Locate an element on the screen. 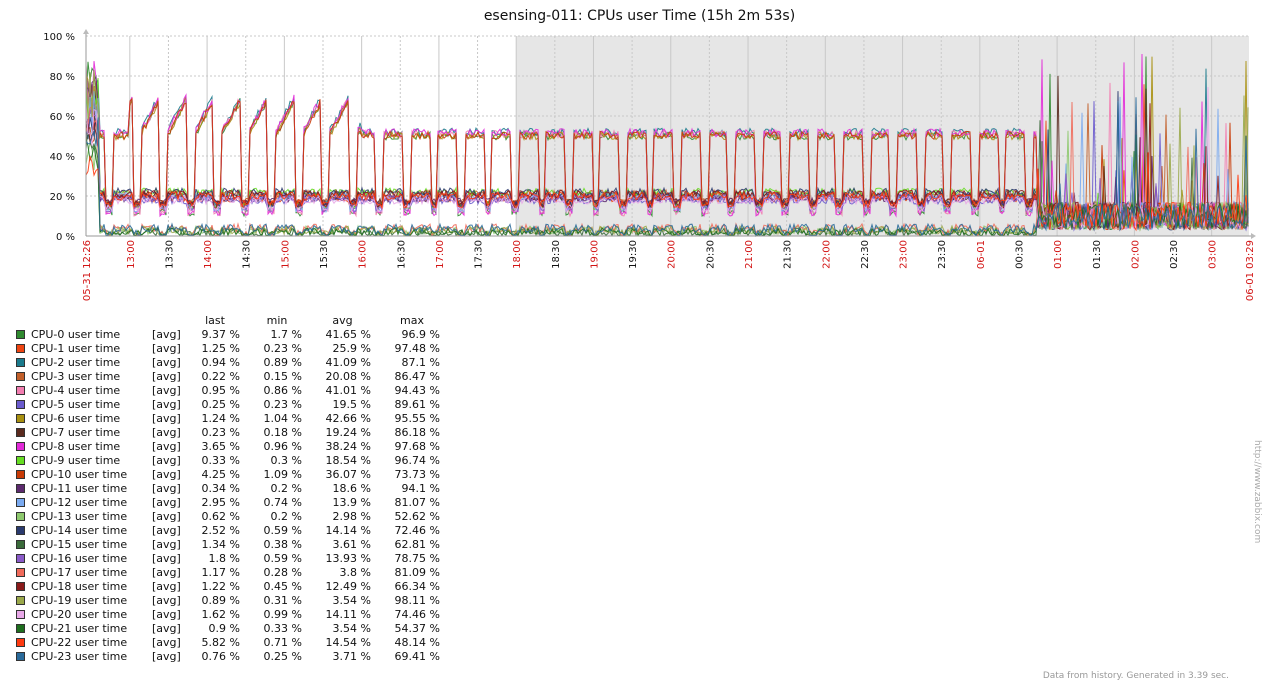 Image resolution: width=1279 pixels, height=684 pixels. legend-avg: 42.66 % is located at coordinates (348, 418).